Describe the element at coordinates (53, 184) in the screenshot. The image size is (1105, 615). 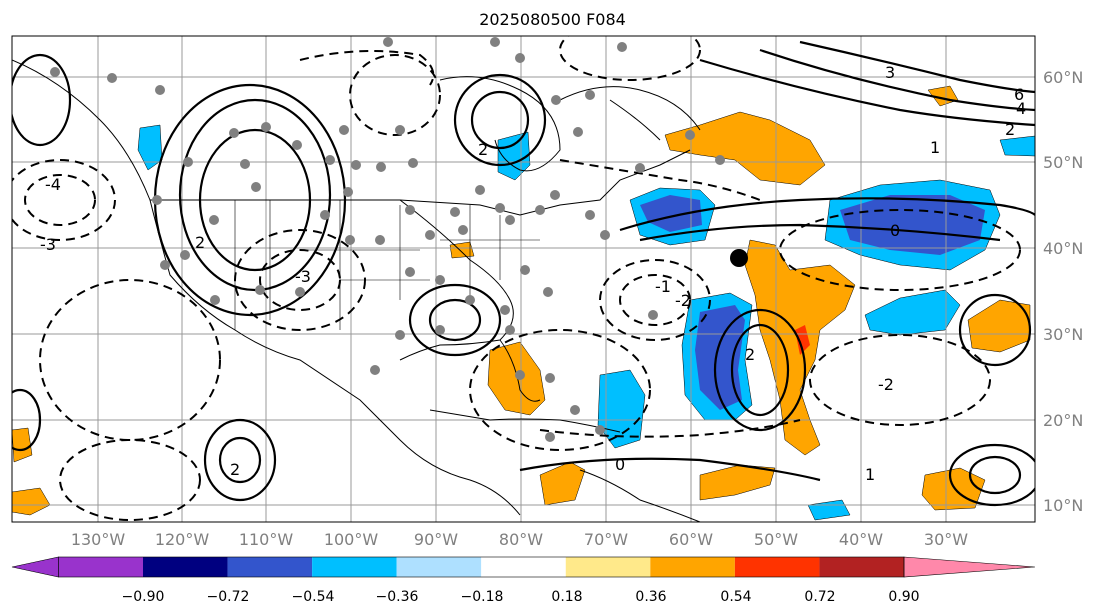
I see `svg-text: -4` at that location.